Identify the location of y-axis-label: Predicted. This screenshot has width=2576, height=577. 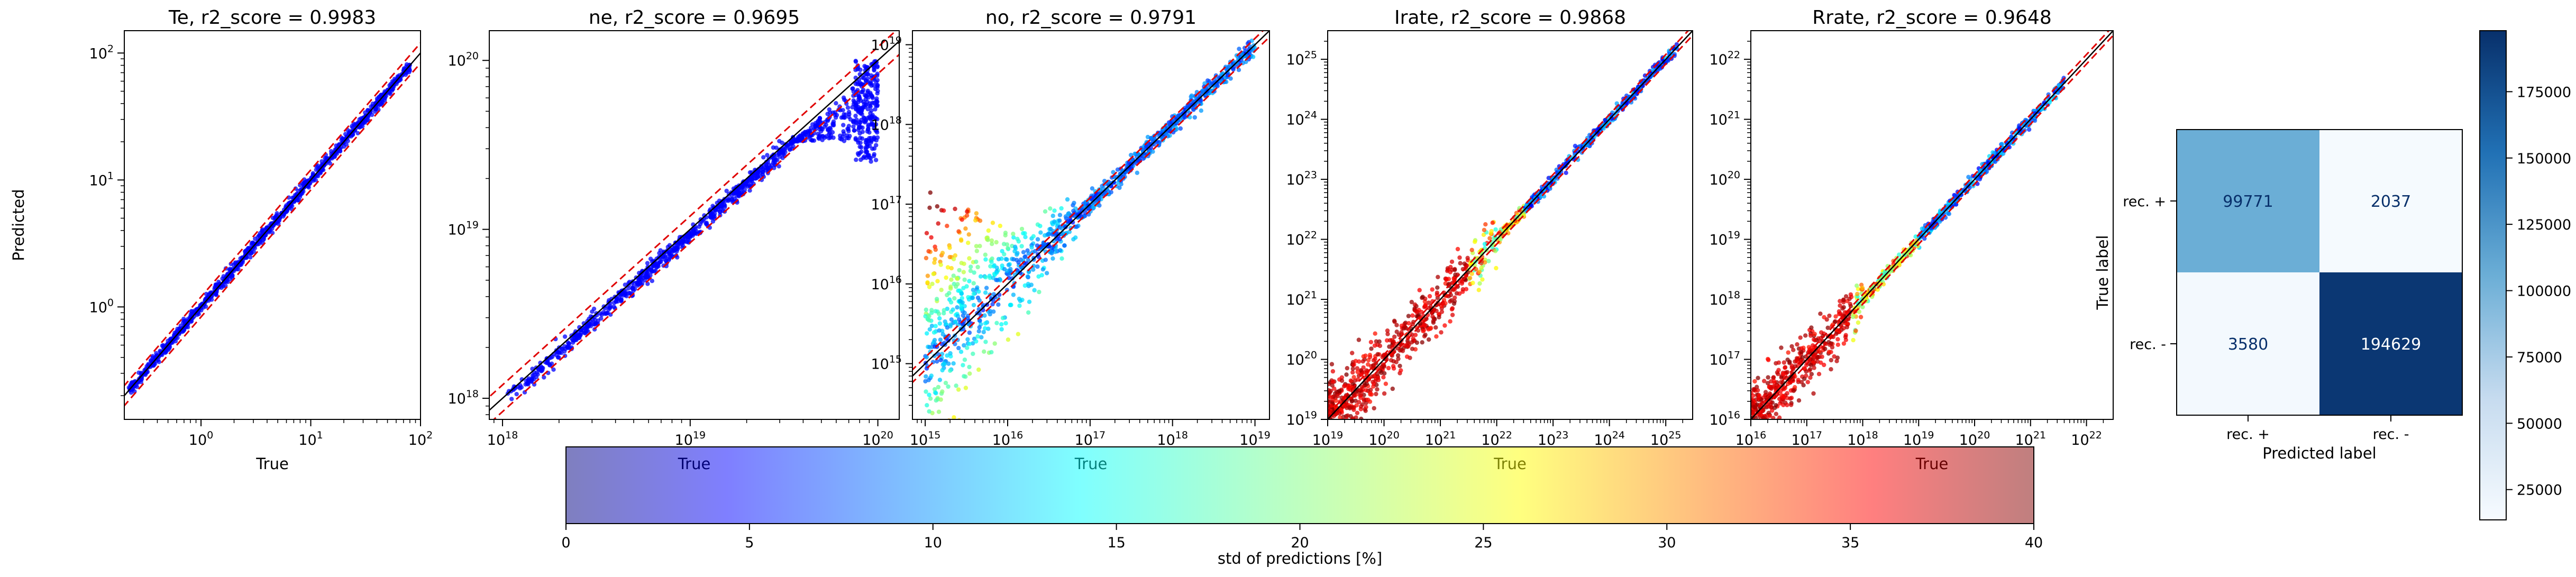
(19, 225).